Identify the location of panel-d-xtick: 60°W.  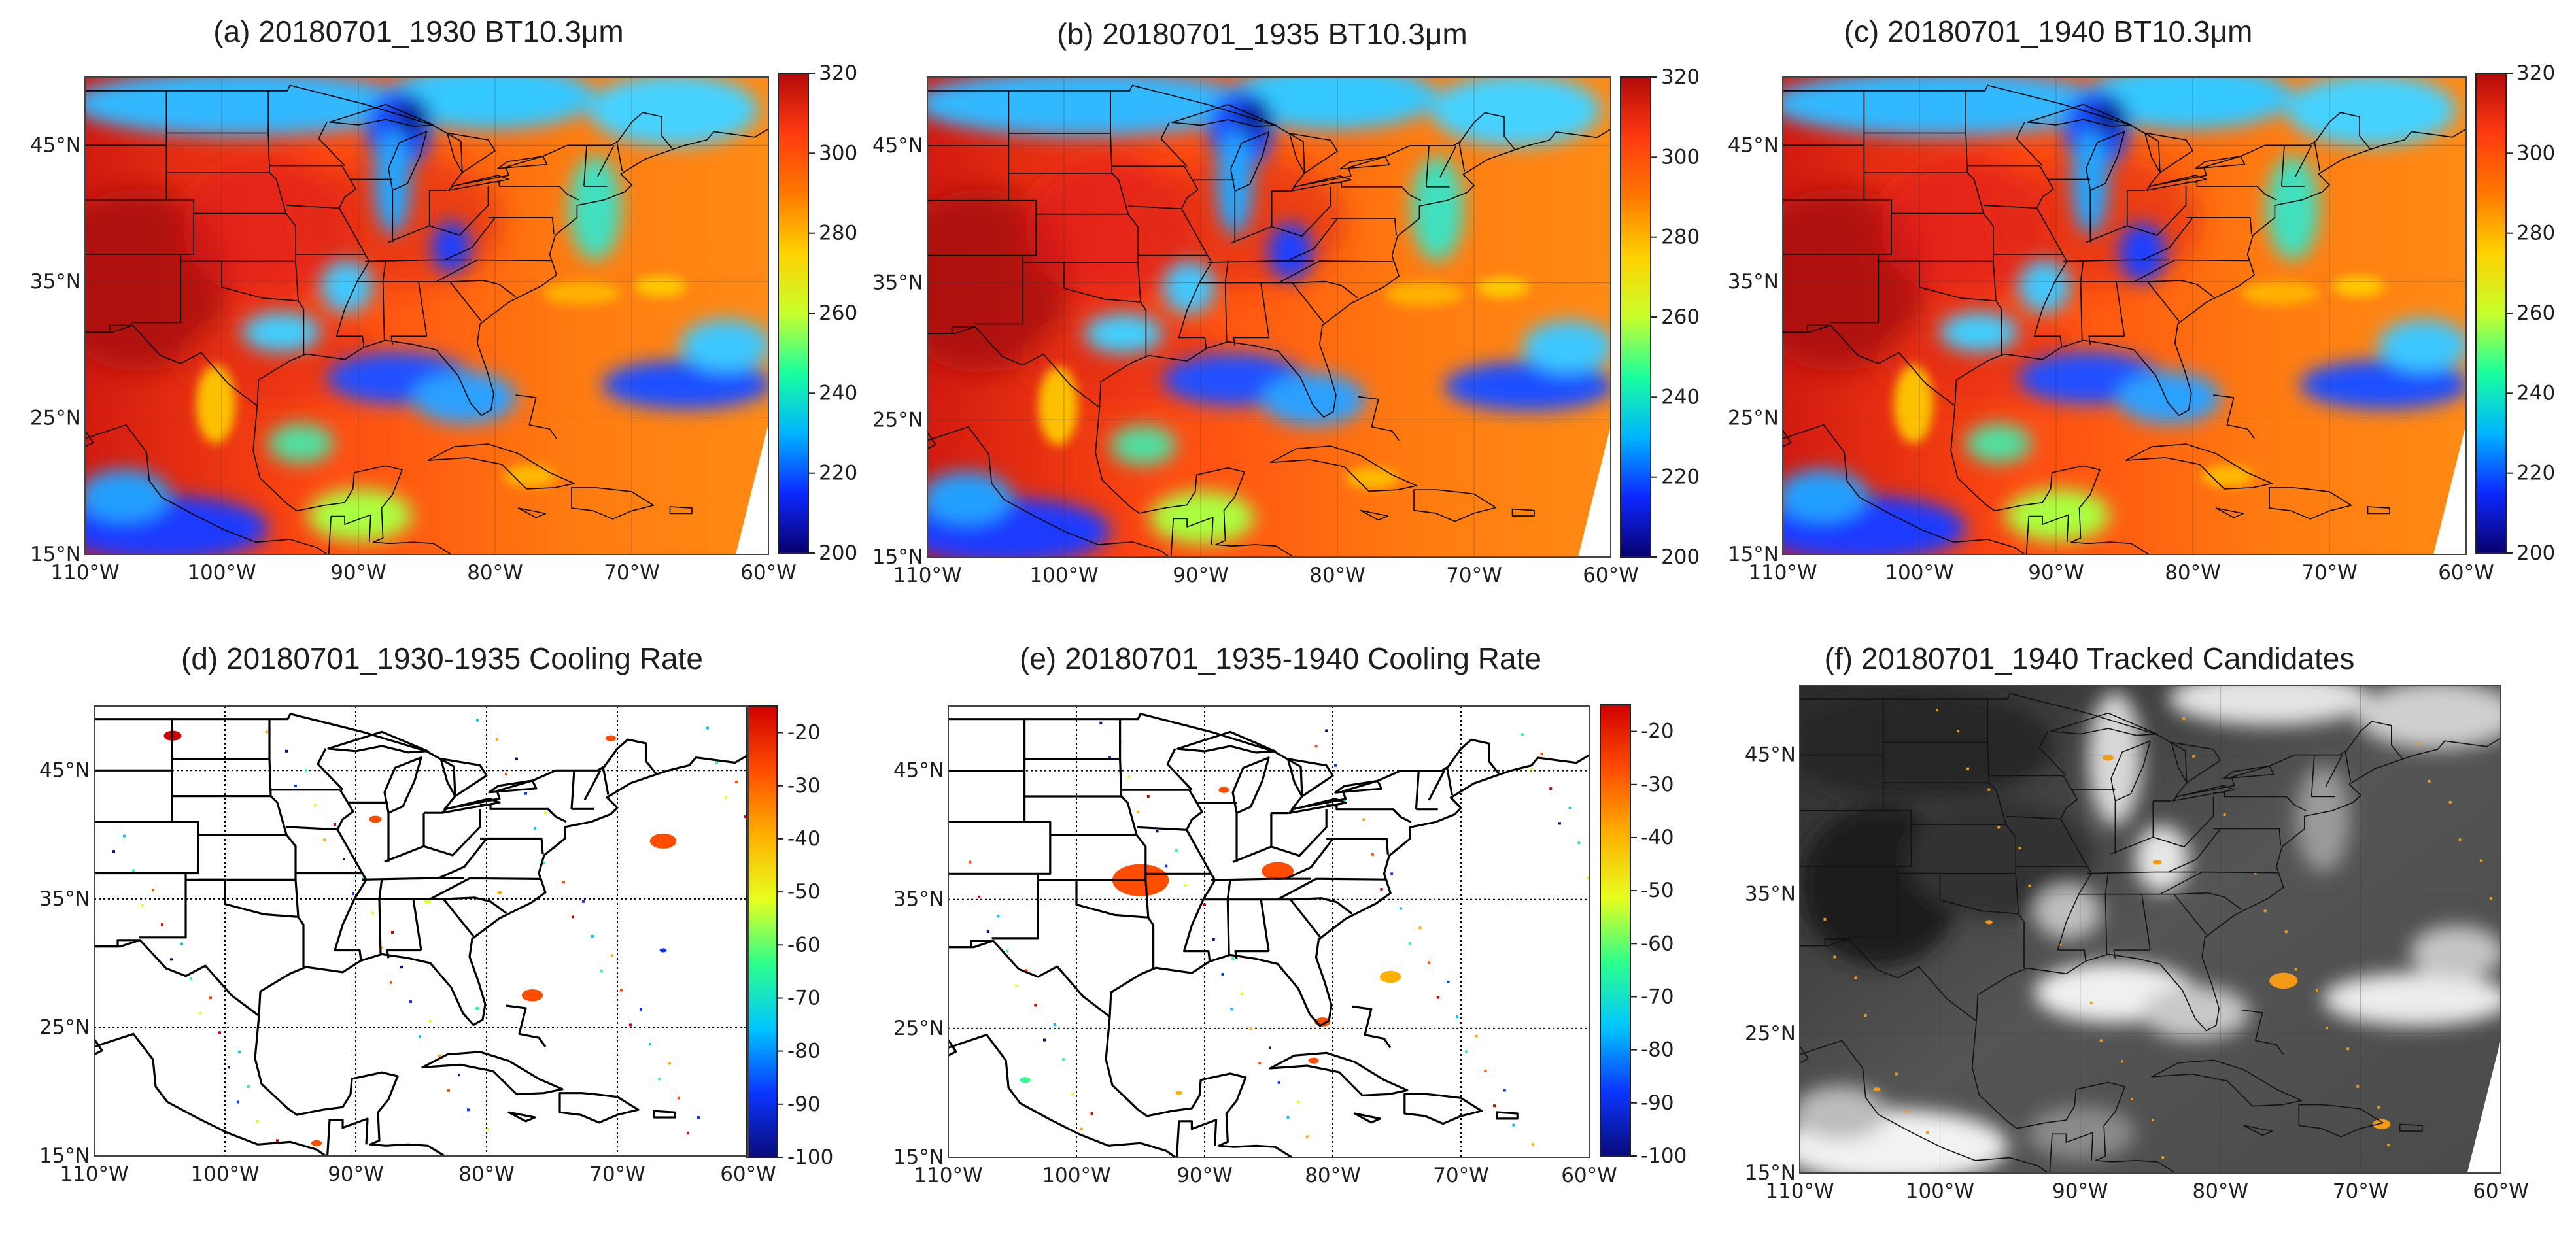
(748, 1174).